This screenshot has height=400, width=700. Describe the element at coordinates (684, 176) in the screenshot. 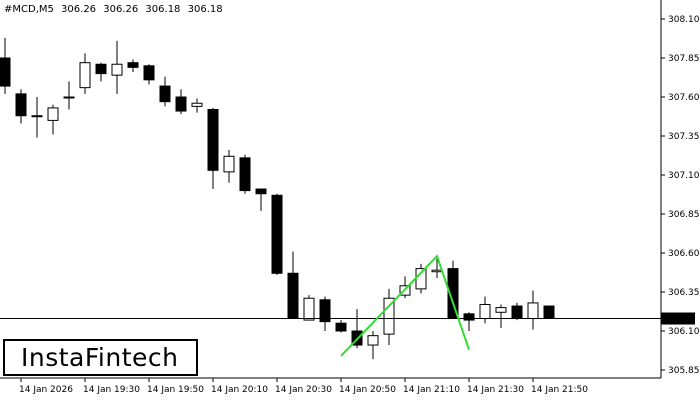

I see `y-tick-label: 307.10` at that location.